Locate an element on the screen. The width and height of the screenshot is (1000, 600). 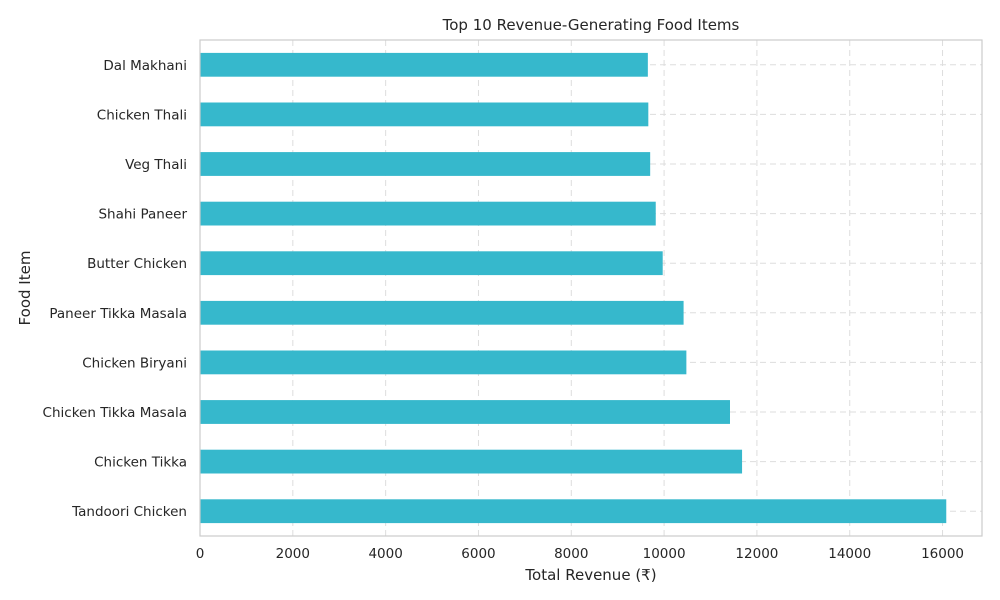
x-tick-label: 6000 is located at coordinates (478, 554).